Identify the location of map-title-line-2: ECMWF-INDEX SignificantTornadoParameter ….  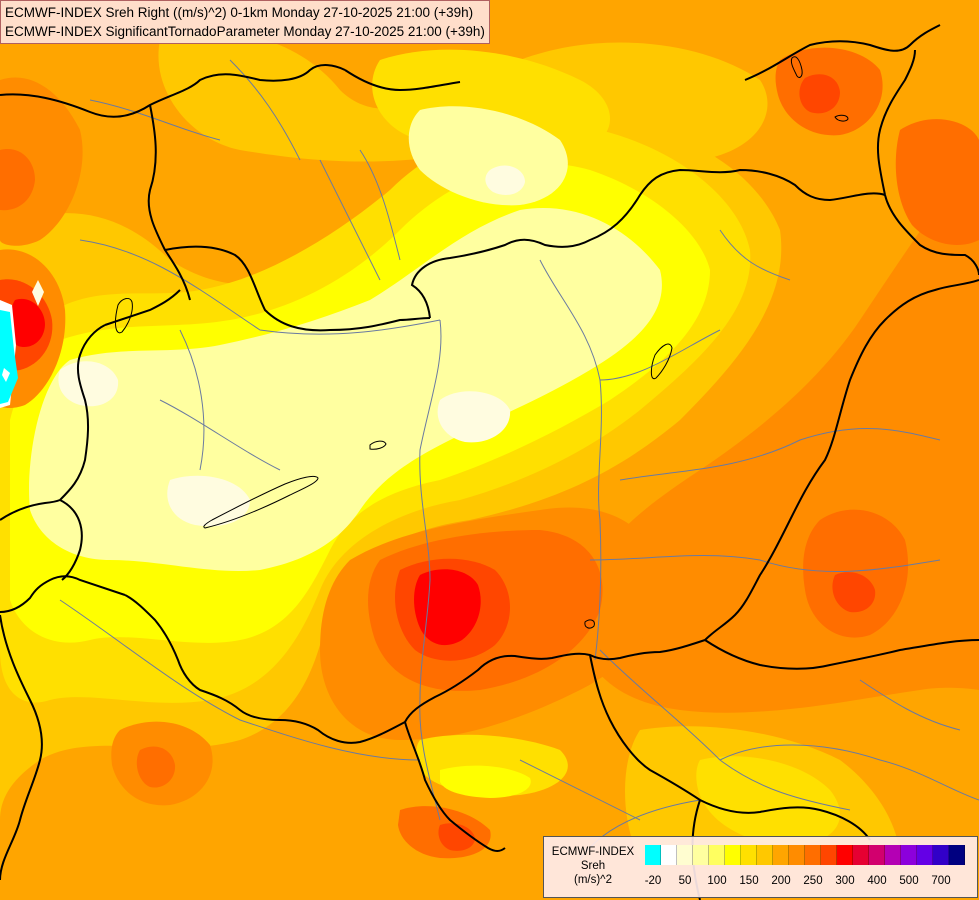
(245, 31).